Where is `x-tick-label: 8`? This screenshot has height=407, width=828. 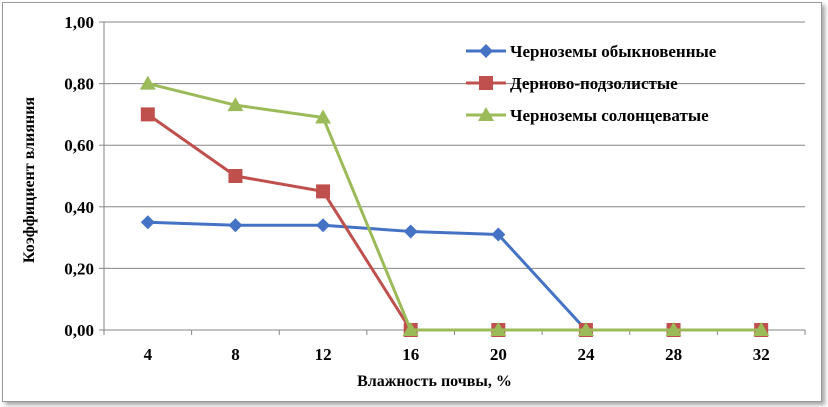 x-tick-label: 8 is located at coordinates (235, 354).